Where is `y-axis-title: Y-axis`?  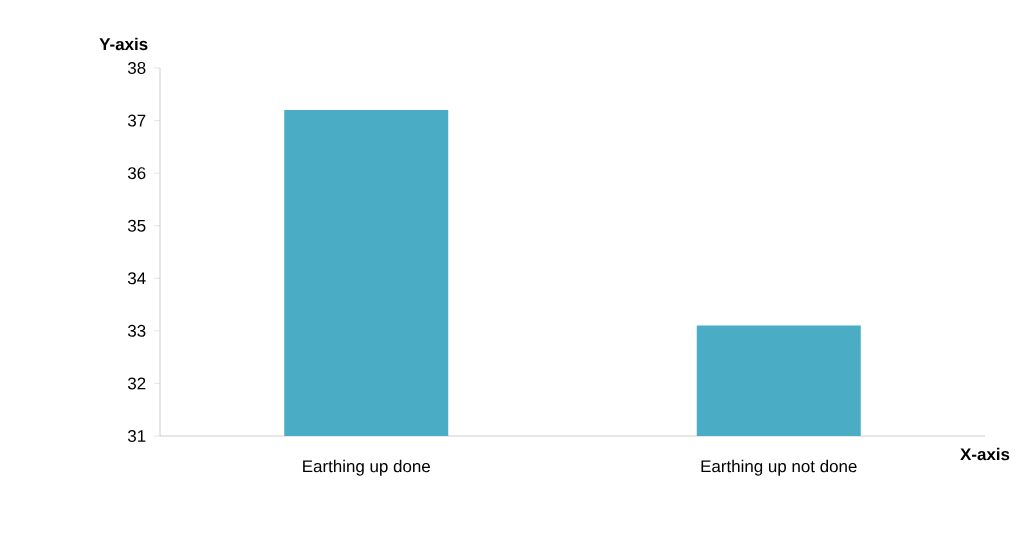 y-axis-title: Y-axis is located at coordinates (123, 44).